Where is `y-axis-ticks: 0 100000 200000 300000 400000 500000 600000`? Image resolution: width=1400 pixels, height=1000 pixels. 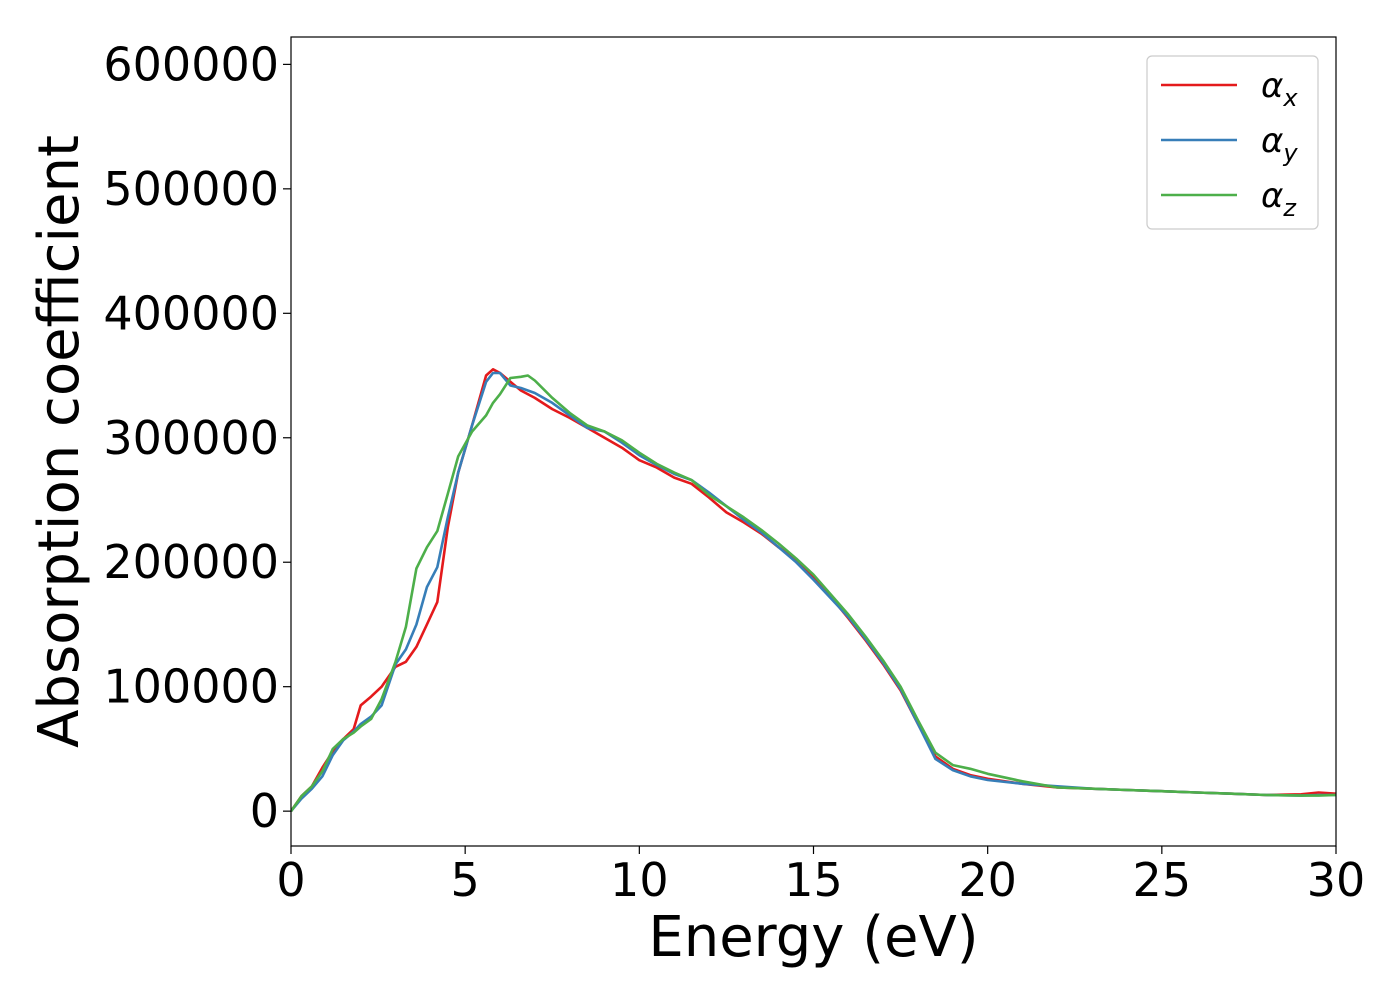
y-axis-ticks: 0 100000 200000 300000 400000 500000 600000 is located at coordinates (197, 437).